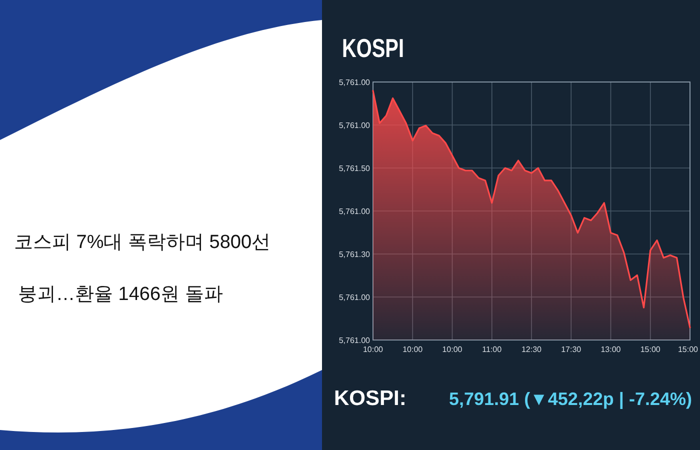 The width and height of the screenshot is (700, 450). What do you see at coordinates (354, 254) in the screenshot?
I see `text: 5,761.30` at bounding box center [354, 254].